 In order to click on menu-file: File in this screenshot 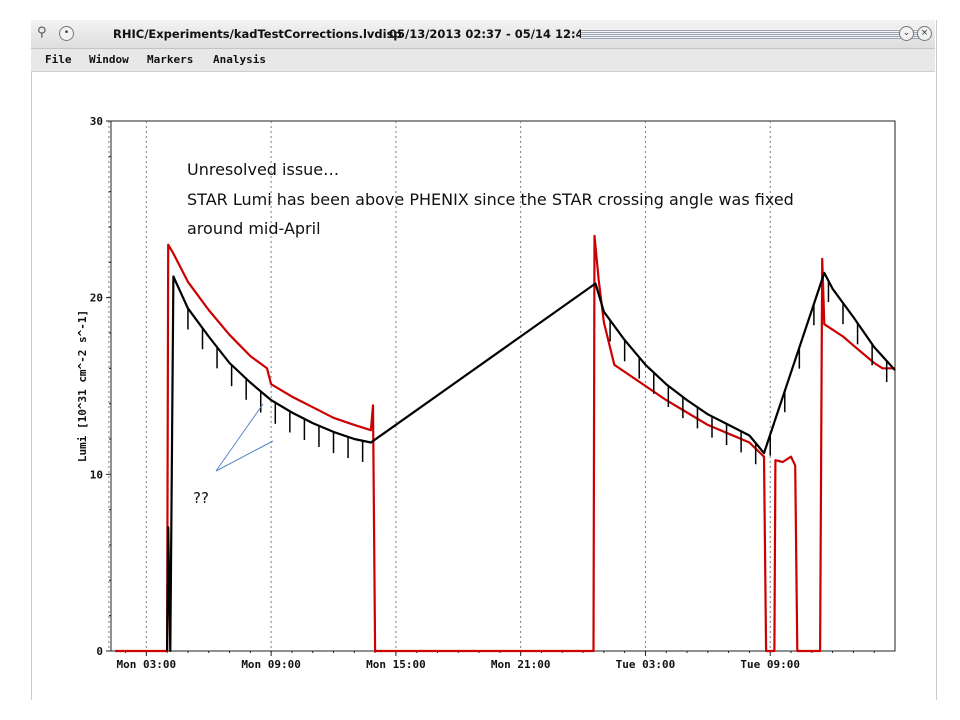, I will do `click(58, 59)`.